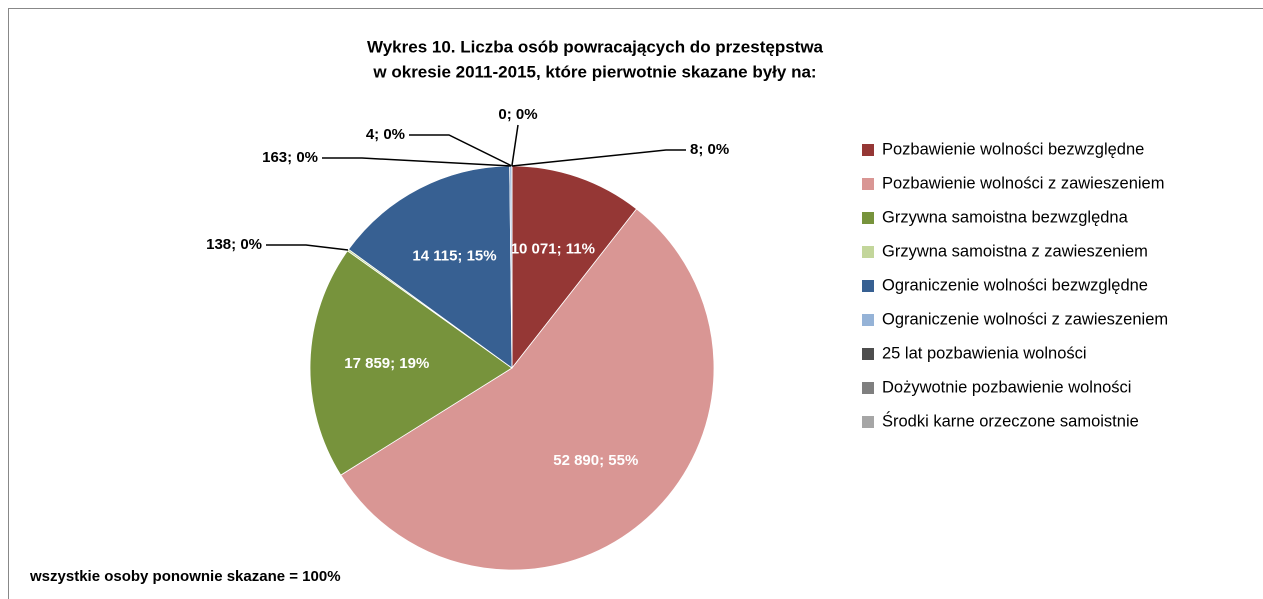 Image resolution: width=1263 pixels, height=599 pixels. What do you see at coordinates (553, 249) in the screenshot?
I see `data-label: 10 071; 11%` at bounding box center [553, 249].